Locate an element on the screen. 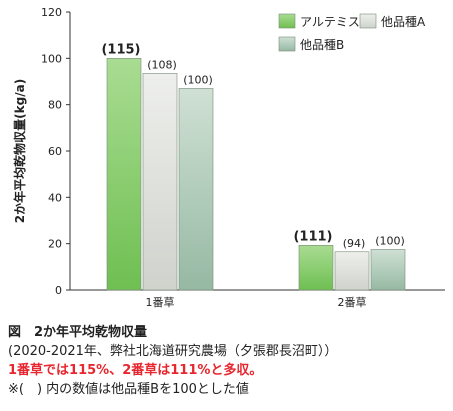 This screenshot has height=411, width=453. x-tick-label: 1番草 is located at coordinates (160, 302).